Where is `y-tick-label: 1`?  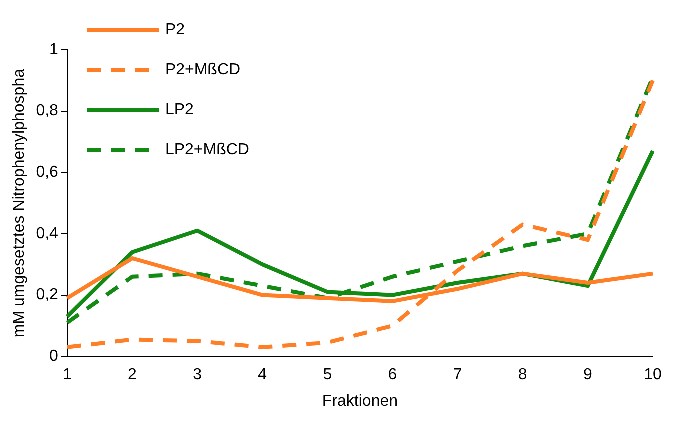 y-tick-label: 1 is located at coordinates (54, 49).